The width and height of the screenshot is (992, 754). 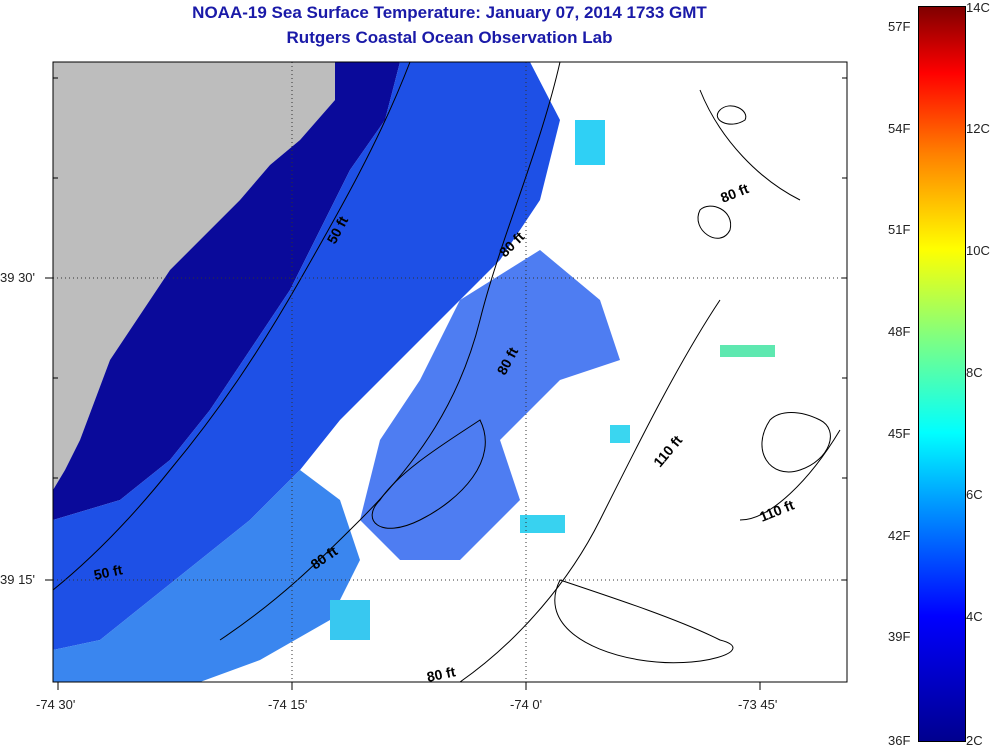 I want to click on contour-label: 50 ft, so click(x=108, y=572).